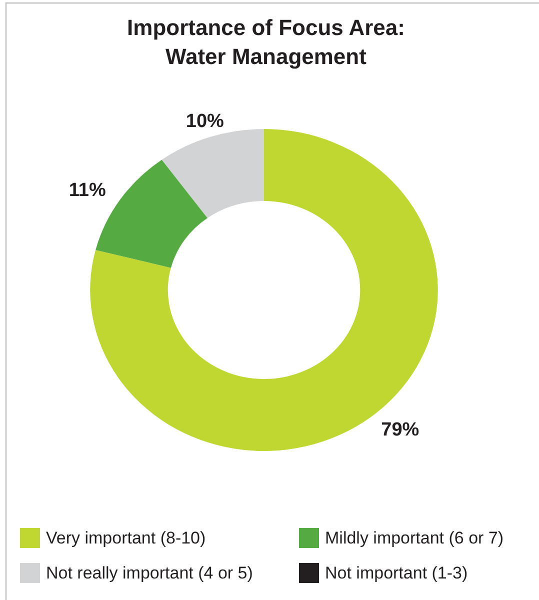  I want to click on data-label: 10%, so click(205, 121).